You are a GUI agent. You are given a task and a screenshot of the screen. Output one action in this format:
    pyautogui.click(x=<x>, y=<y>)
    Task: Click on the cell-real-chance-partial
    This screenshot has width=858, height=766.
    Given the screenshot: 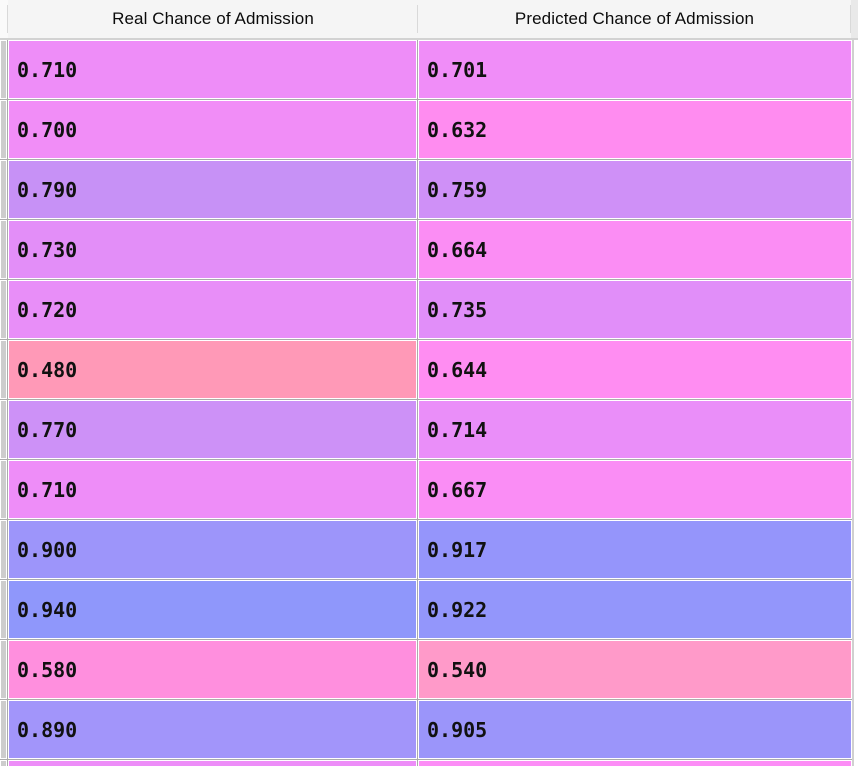 What is the action you would take?
    pyautogui.click(x=212, y=763)
    